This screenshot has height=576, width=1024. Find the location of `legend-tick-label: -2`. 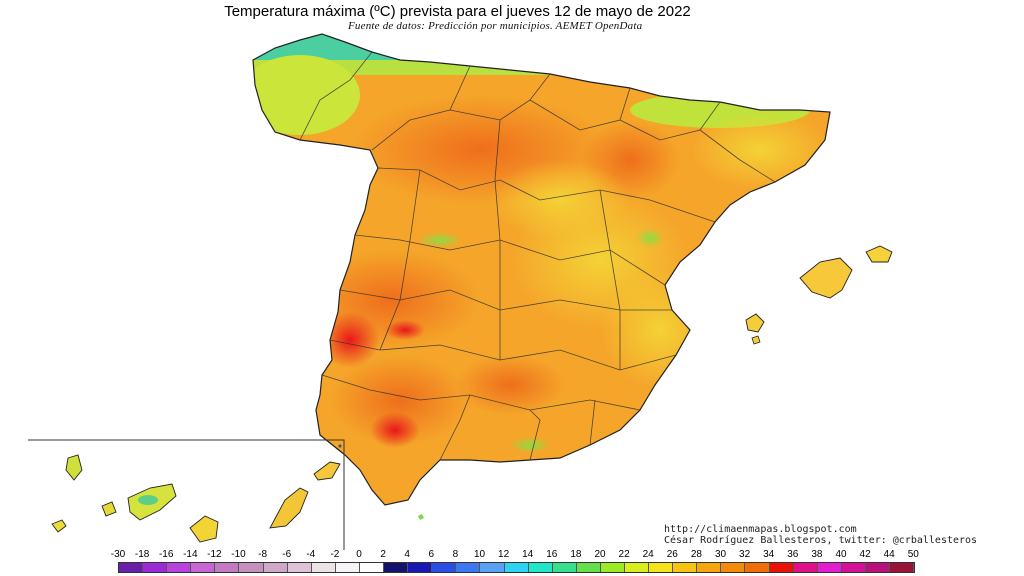

legend-tick-label: -2 is located at coordinates (335, 554).